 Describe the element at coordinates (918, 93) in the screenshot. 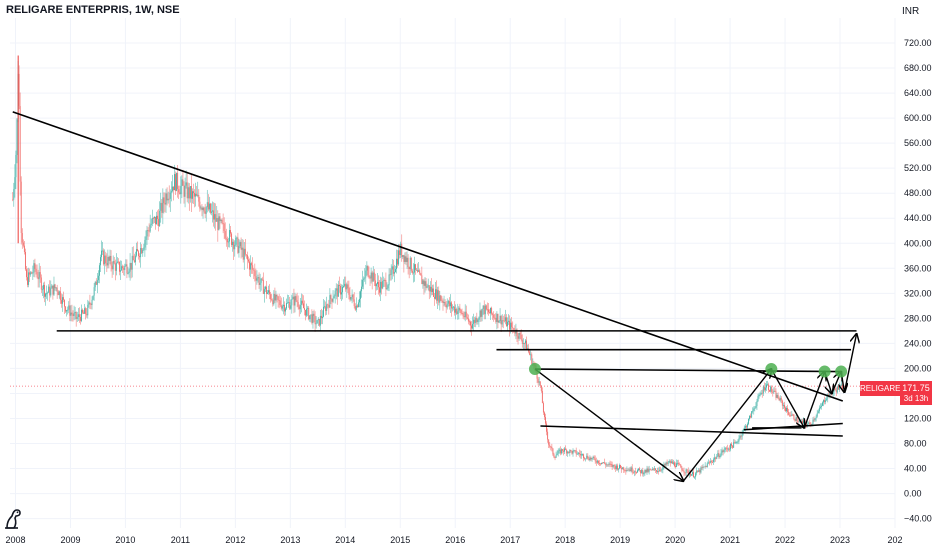

I see `y-tick-label: 640.00` at that location.